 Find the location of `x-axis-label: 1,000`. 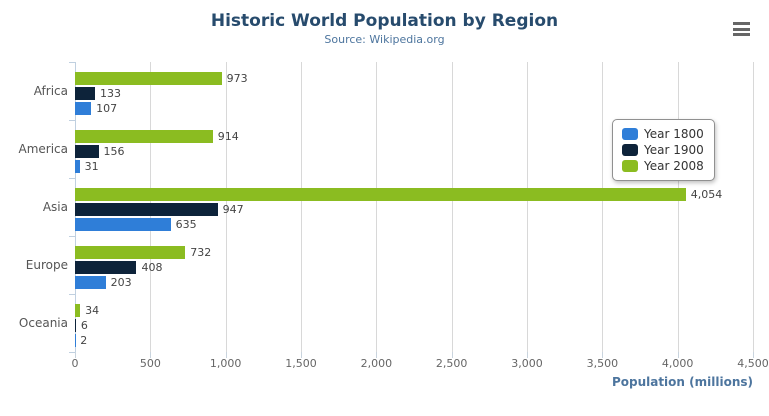

x-axis-label: 1,000 is located at coordinates (225, 363).